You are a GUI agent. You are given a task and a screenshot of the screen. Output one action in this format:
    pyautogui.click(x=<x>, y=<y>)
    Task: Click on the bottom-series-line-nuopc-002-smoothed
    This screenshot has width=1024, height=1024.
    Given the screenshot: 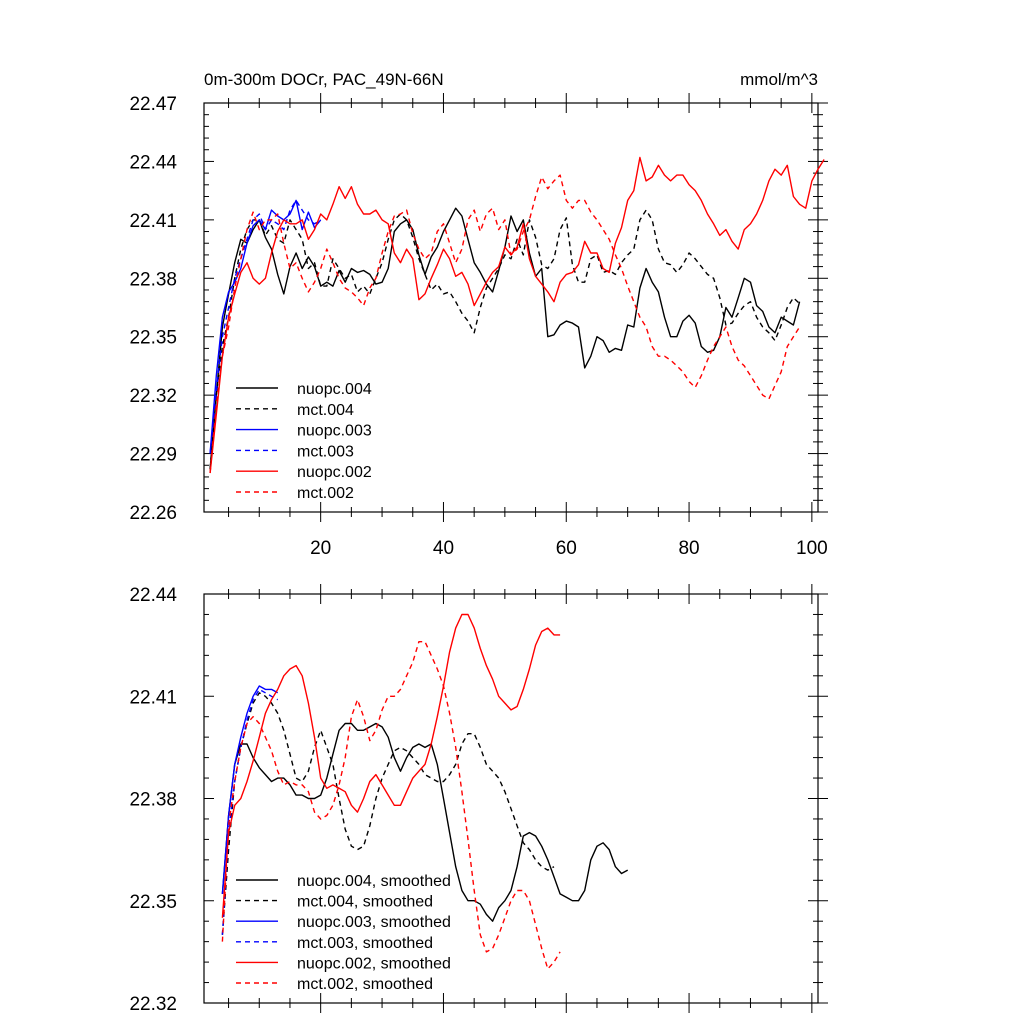 What is the action you would take?
    pyautogui.click(x=391, y=765)
    